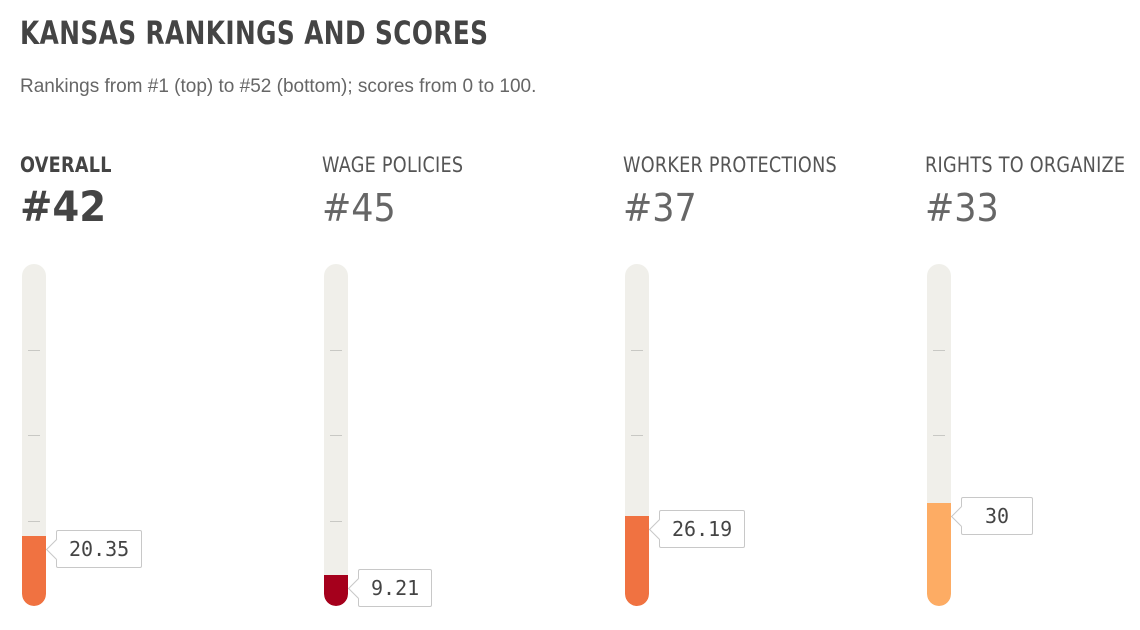 The width and height of the screenshot is (1140, 630). What do you see at coordinates (63, 206) in the screenshot?
I see `rank-value: #42` at bounding box center [63, 206].